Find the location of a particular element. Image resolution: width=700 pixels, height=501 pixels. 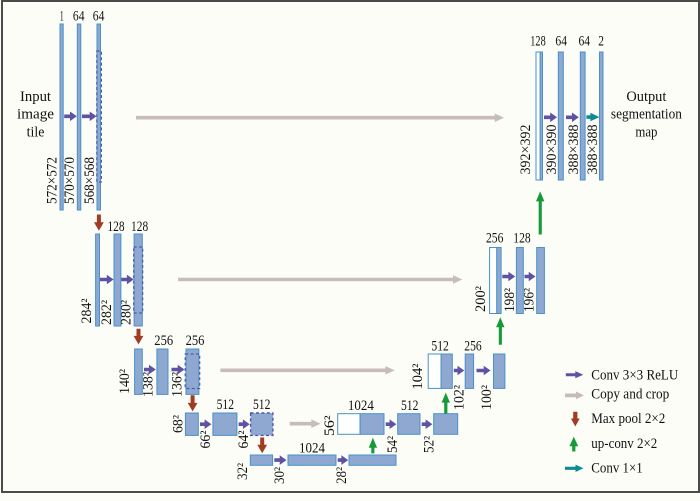

svg-text: 64² is located at coordinates (244, 439).